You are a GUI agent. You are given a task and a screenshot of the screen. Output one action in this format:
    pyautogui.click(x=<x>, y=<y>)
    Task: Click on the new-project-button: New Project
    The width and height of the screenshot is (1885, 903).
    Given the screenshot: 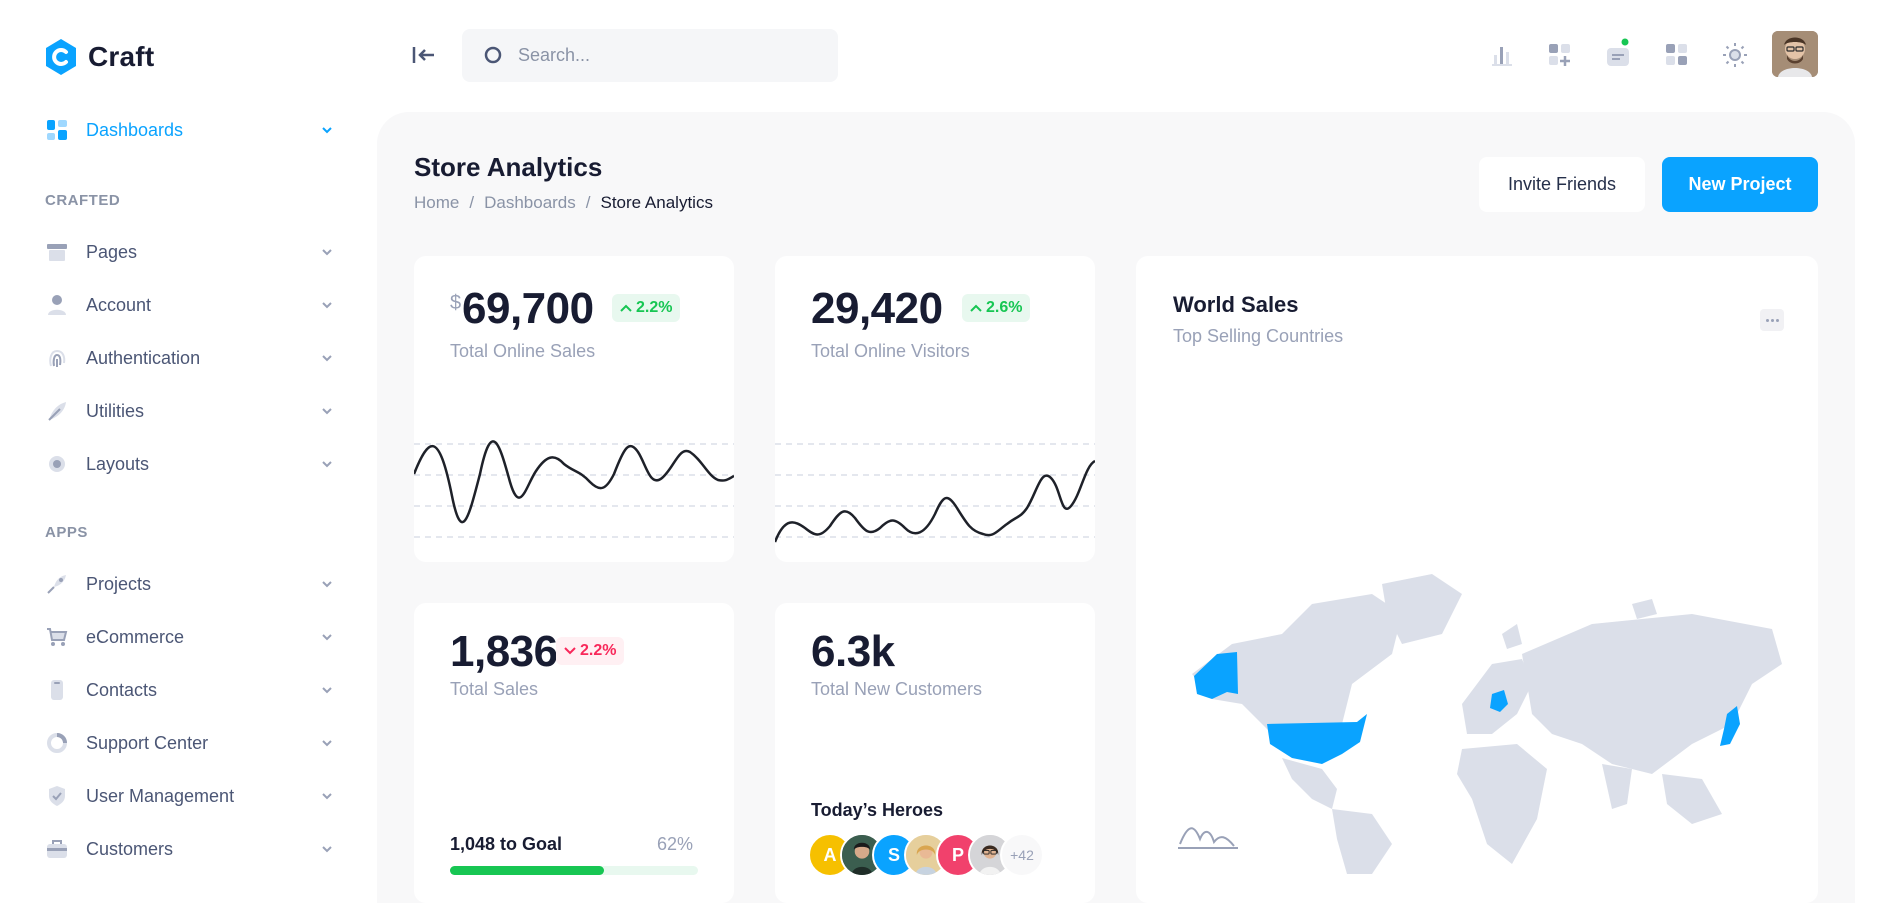 What is the action you would take?
    pyautogui.click(x=1740, y=184)
    